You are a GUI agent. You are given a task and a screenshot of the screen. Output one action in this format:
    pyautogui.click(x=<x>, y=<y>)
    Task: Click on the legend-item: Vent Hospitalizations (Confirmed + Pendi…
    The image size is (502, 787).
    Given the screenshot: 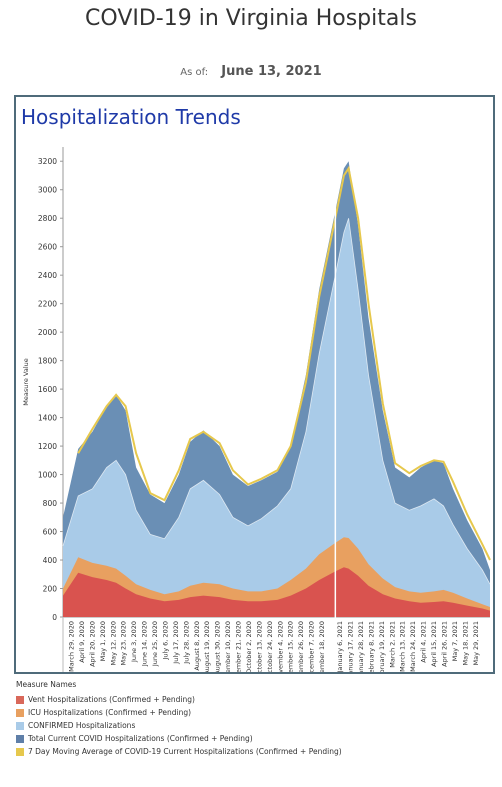 What is the action you would take?
    pyautogui.click(x=179, y=699)
    